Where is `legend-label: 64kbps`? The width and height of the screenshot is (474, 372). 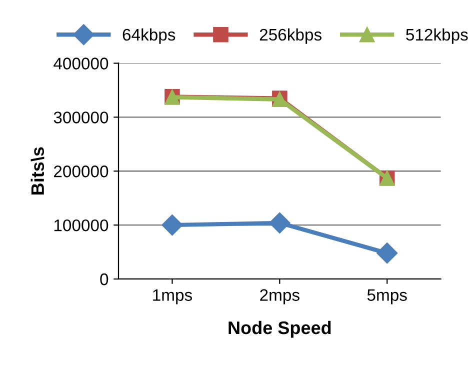
legend-label: 64kbps is located at coordinates (149, 36).